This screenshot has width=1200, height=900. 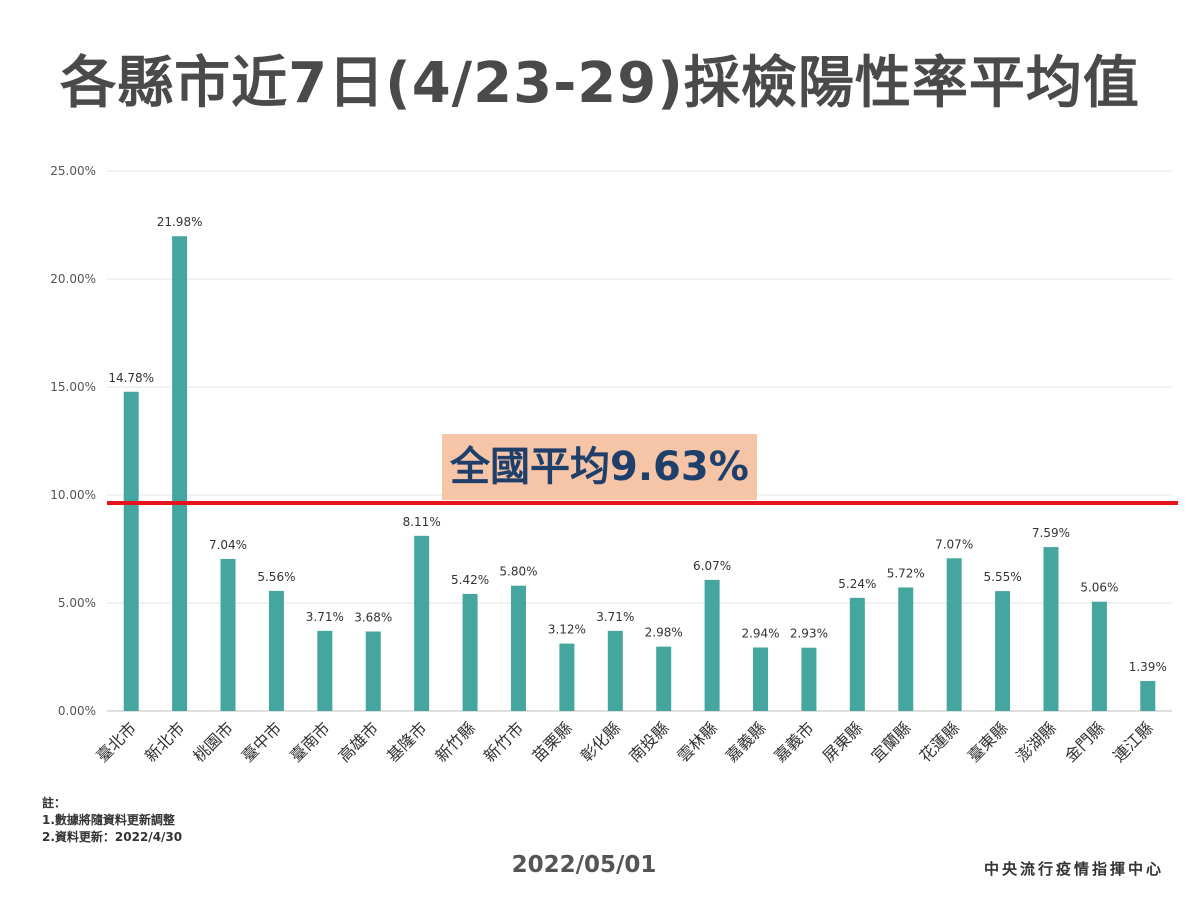 I want to click on note-line-2: 2.資料更新：2022/4/30, so click(x=112, y=837).